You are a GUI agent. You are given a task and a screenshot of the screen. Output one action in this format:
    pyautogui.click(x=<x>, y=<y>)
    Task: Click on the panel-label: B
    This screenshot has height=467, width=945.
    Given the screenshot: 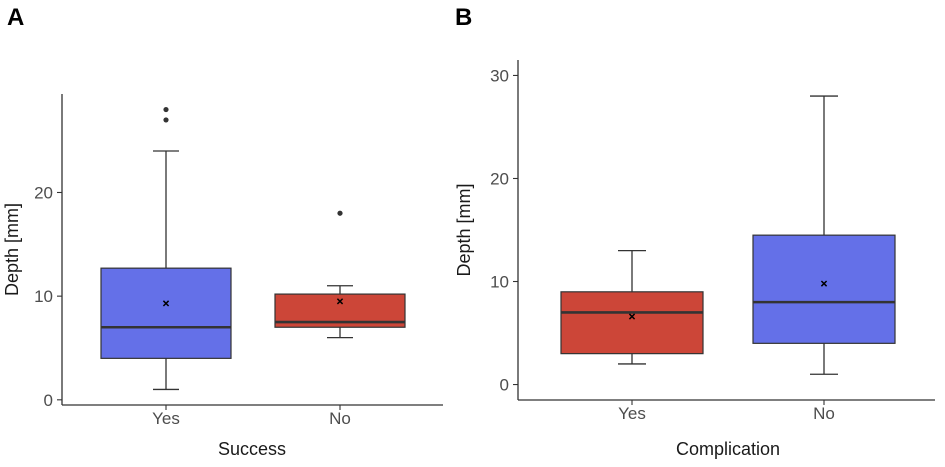 What is the action you would take?
    pyautogui.click(x=463, y=17)
    